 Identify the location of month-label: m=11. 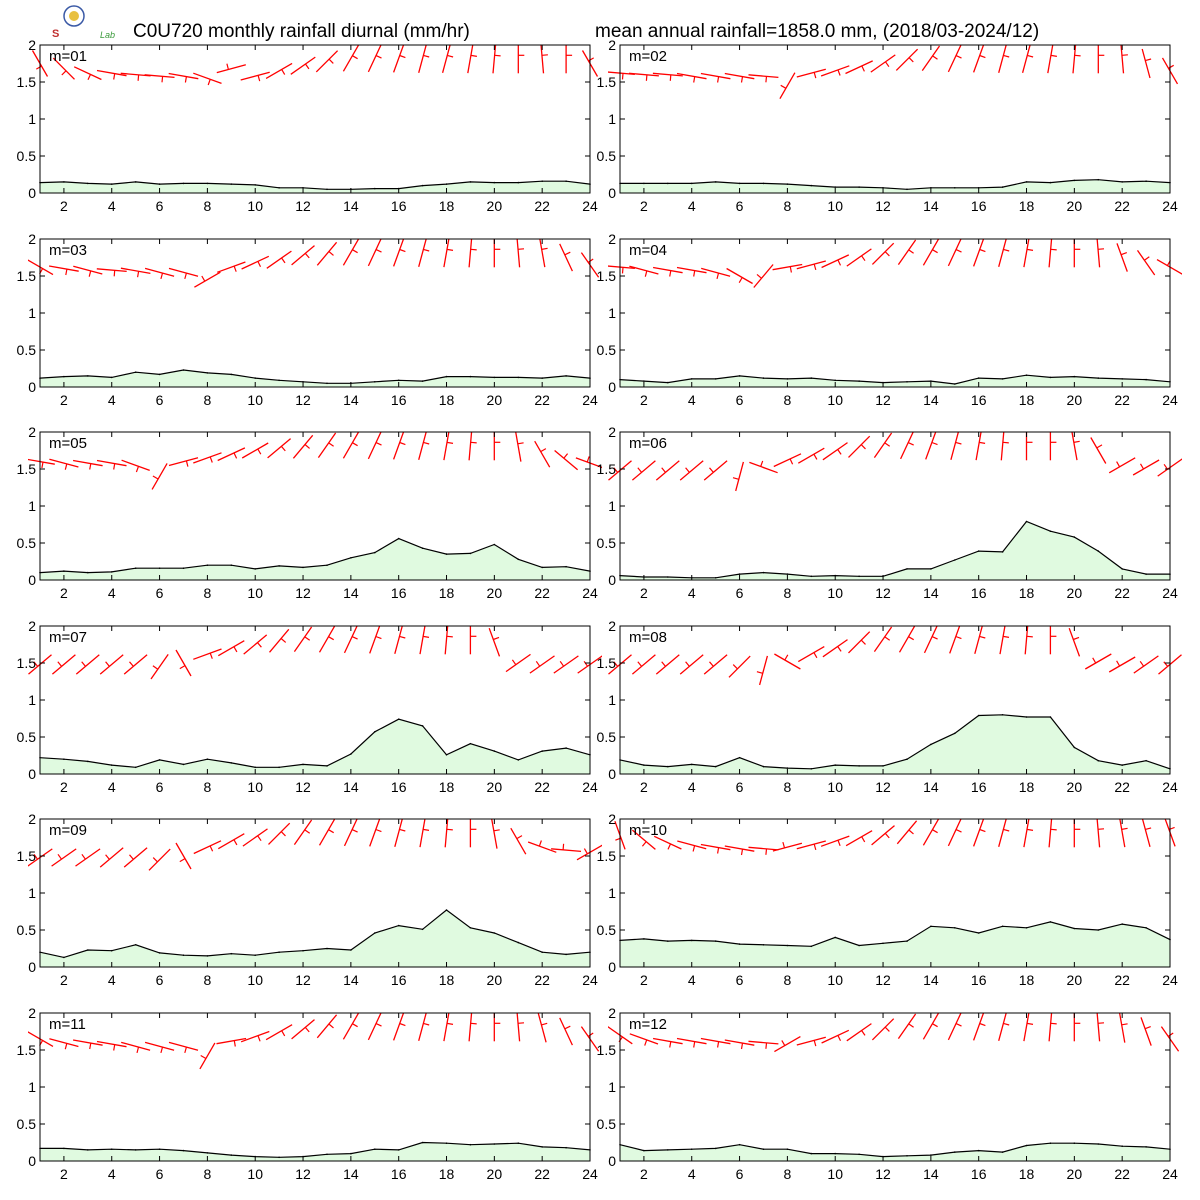
(67, 1024).